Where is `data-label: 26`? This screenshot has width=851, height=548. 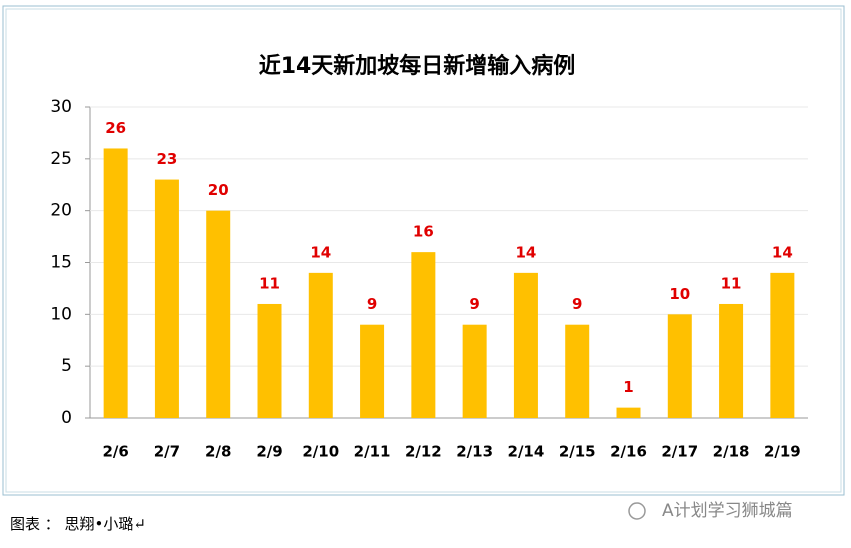 data-label: 26 is located at coordinates (115, 128).